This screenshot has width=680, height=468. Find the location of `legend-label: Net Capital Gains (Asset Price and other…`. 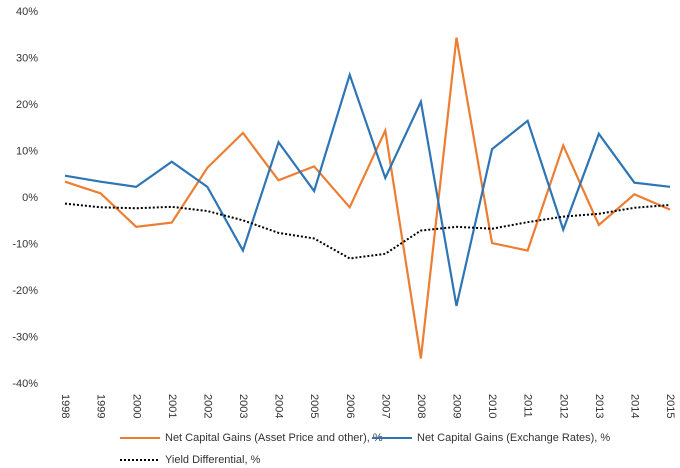

legend-label: Net Capital Gains (Asset Price and other… is located at coordinates (274, 438).